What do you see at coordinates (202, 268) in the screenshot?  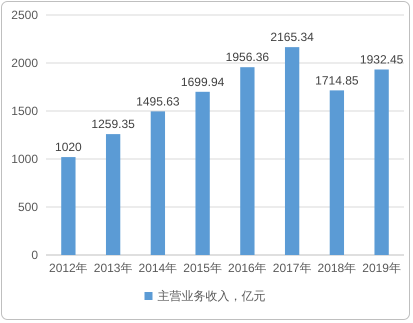 I see `xtick: 2015年` at bounding box center [202, 268].